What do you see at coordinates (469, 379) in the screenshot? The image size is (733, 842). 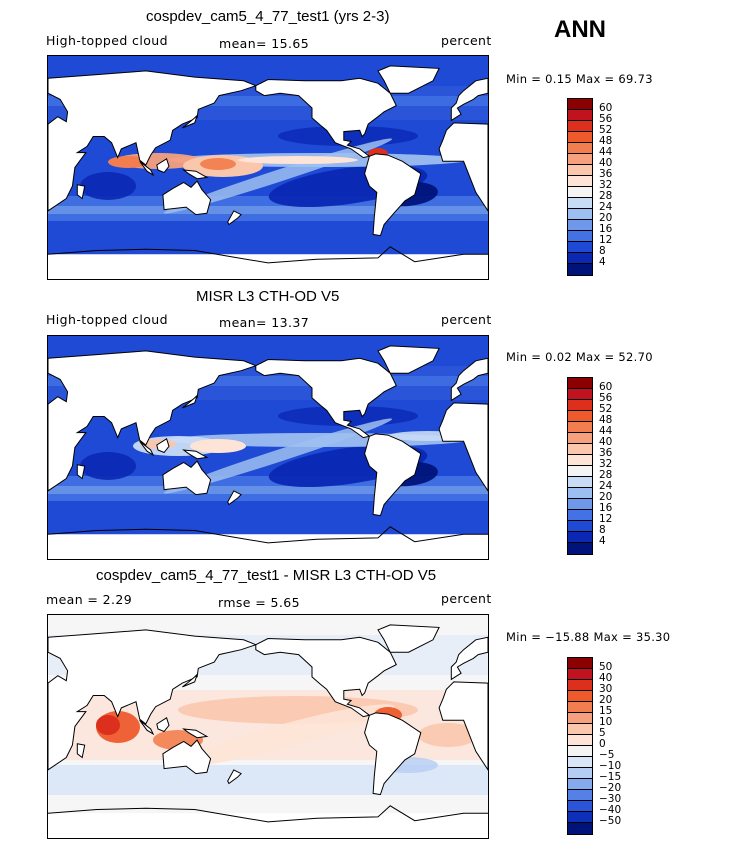 I see `land-europeWest` at bounding box center [469, 379].